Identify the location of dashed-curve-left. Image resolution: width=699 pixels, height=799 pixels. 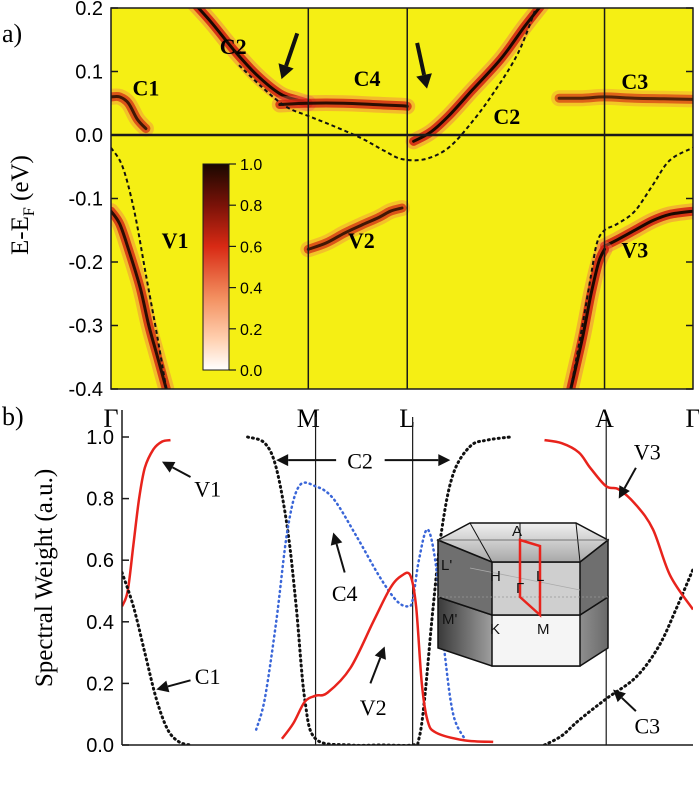
(139, 268).